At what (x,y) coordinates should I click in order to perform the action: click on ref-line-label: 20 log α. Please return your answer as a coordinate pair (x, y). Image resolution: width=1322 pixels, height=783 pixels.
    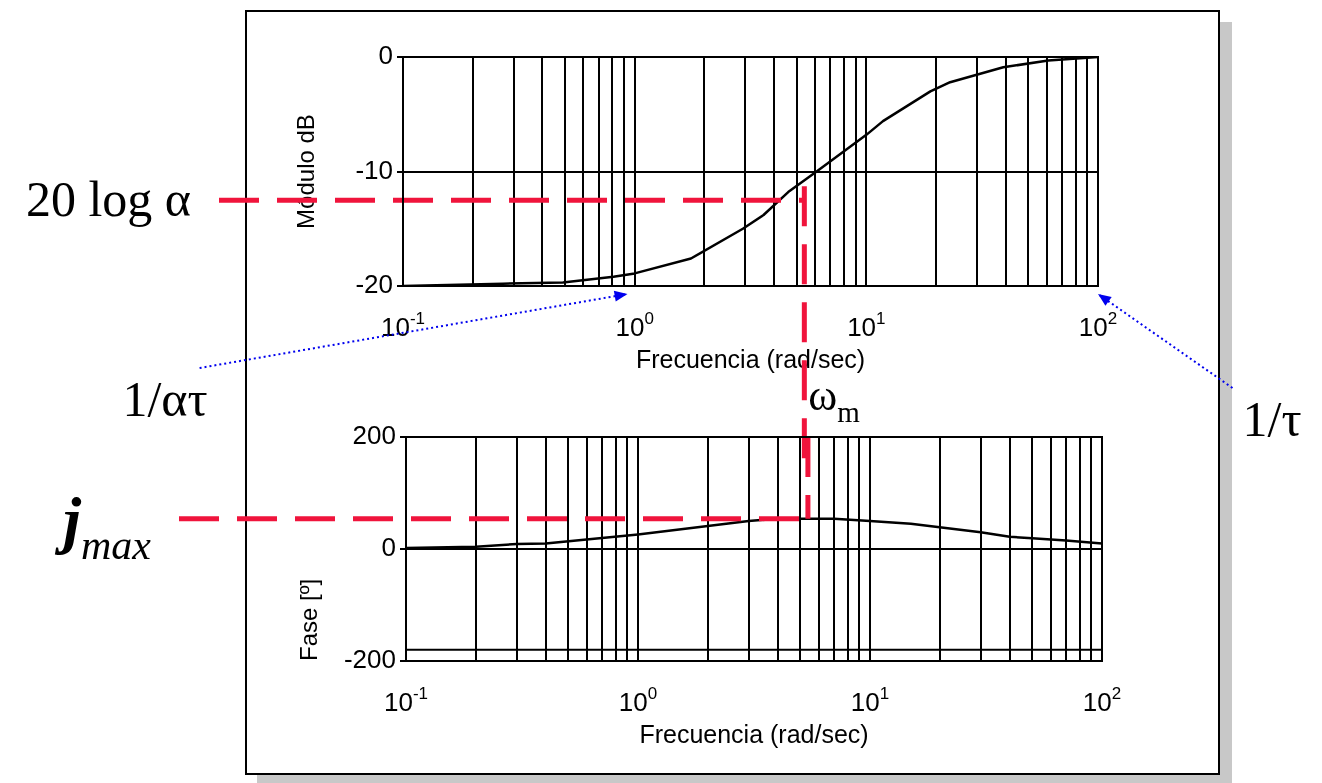
    Looking at the image, I should click on (108, 199).